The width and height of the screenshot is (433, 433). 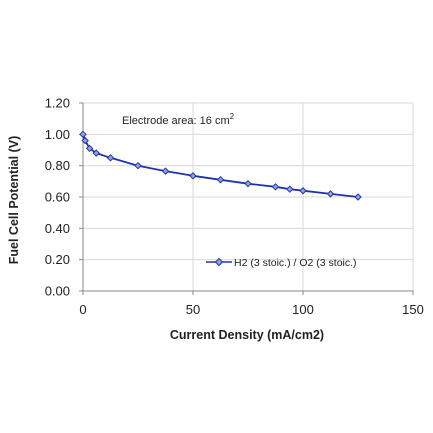 I want to click on x-tick-label: 50, so click(x=193, y=309).